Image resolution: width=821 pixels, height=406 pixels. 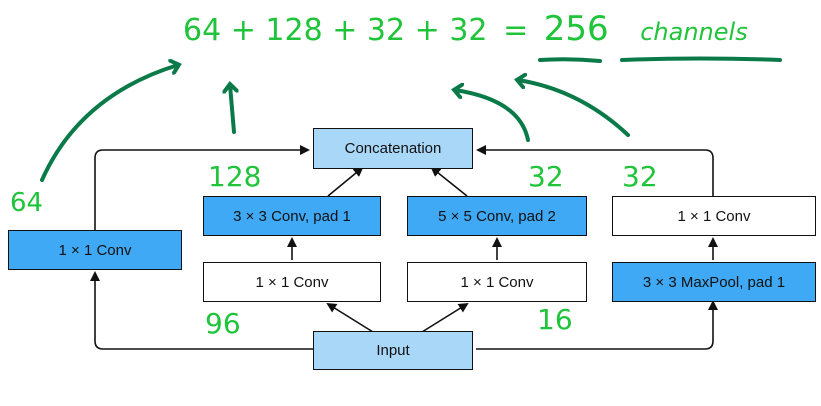 What do you see at coordinates (449, 181) in the screenshot?
I see `edge-path3-concat` at bounding box center [449, 181].